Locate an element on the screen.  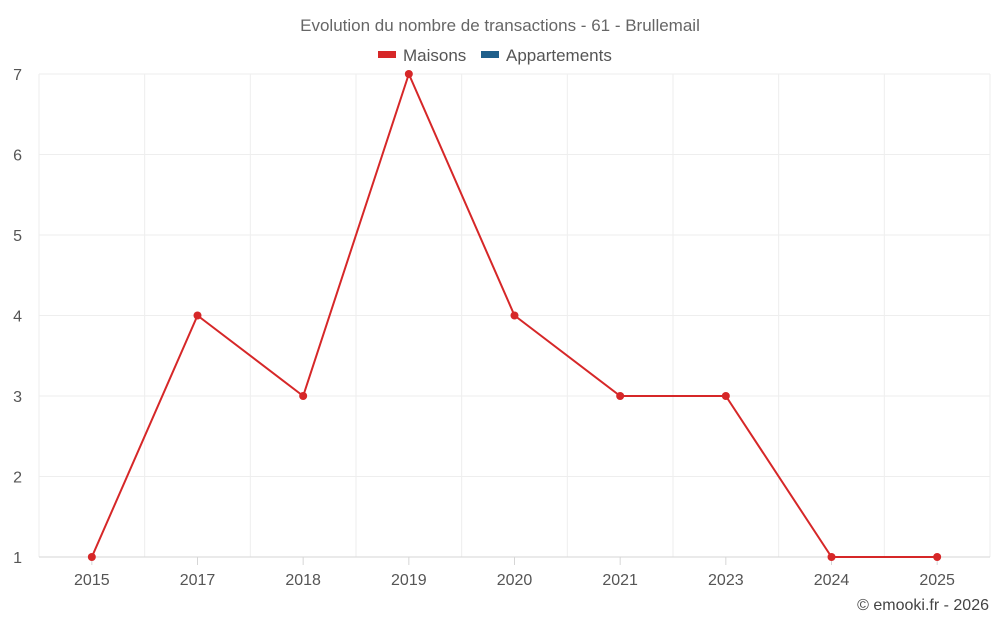
y-tick-label: 6 is located at coordinates (17, 156).